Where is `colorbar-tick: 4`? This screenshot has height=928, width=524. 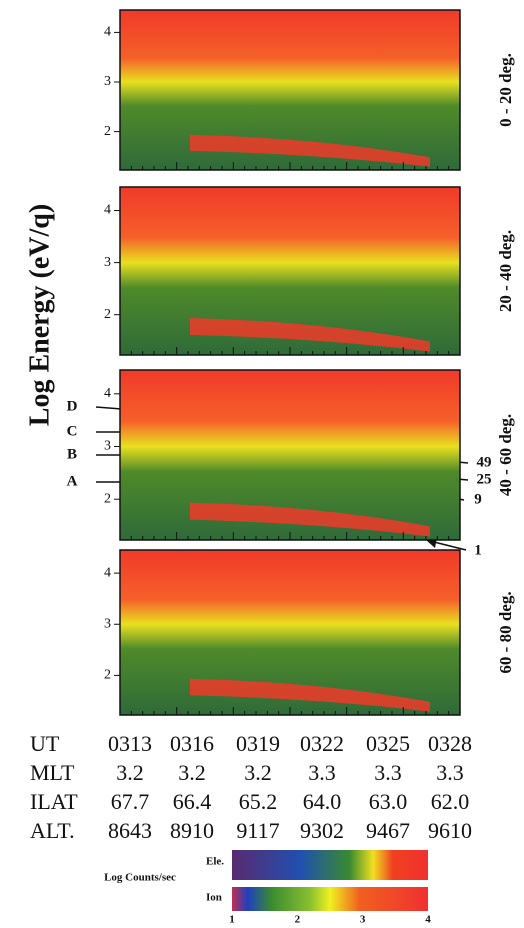
colorbar-tick: 4 is located at coordinates (428, 920).